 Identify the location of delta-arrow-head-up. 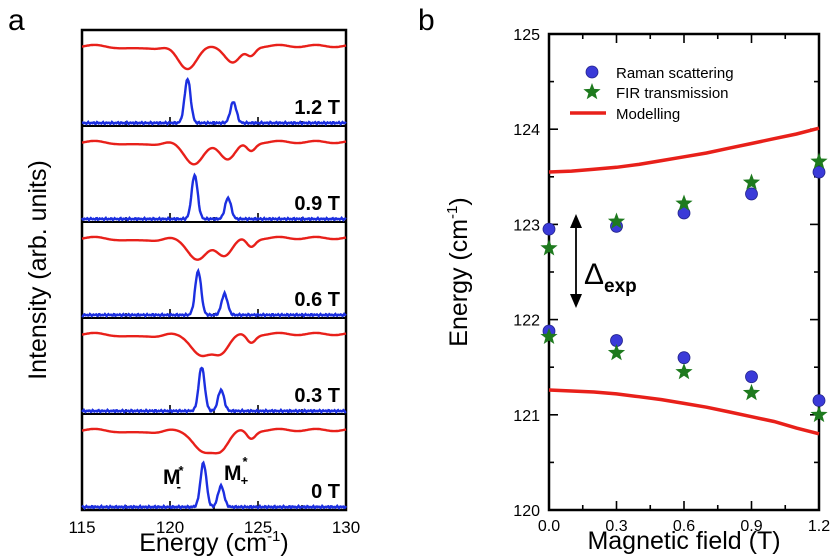
(576, 221).